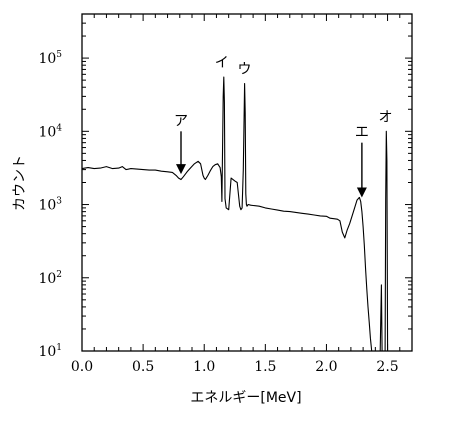 The height and width of the screenshot is (429, 461). I want to click on x-tick-label: 2.5, so click(387, 367).